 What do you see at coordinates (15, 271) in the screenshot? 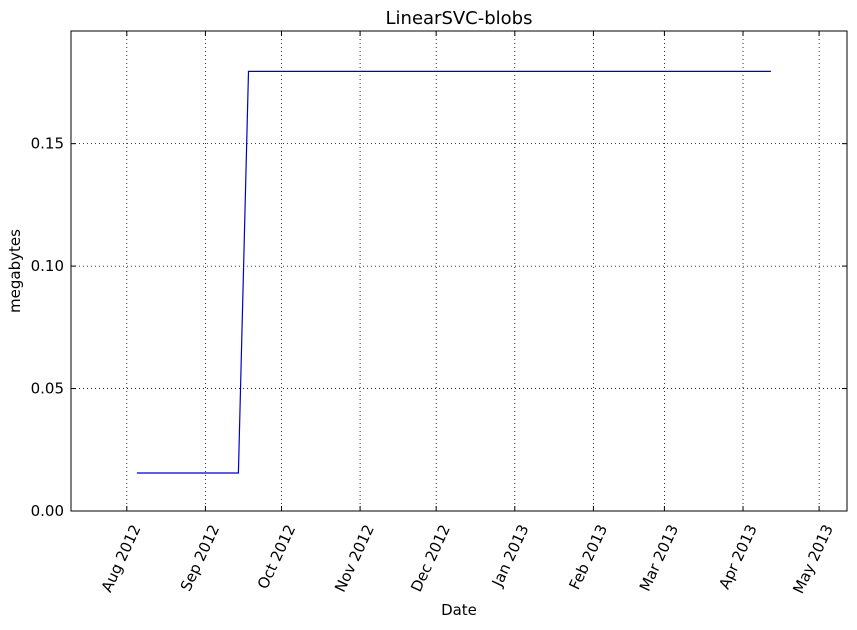
I see `y-axis-label: megabytes` at bounding box center [15, 271].